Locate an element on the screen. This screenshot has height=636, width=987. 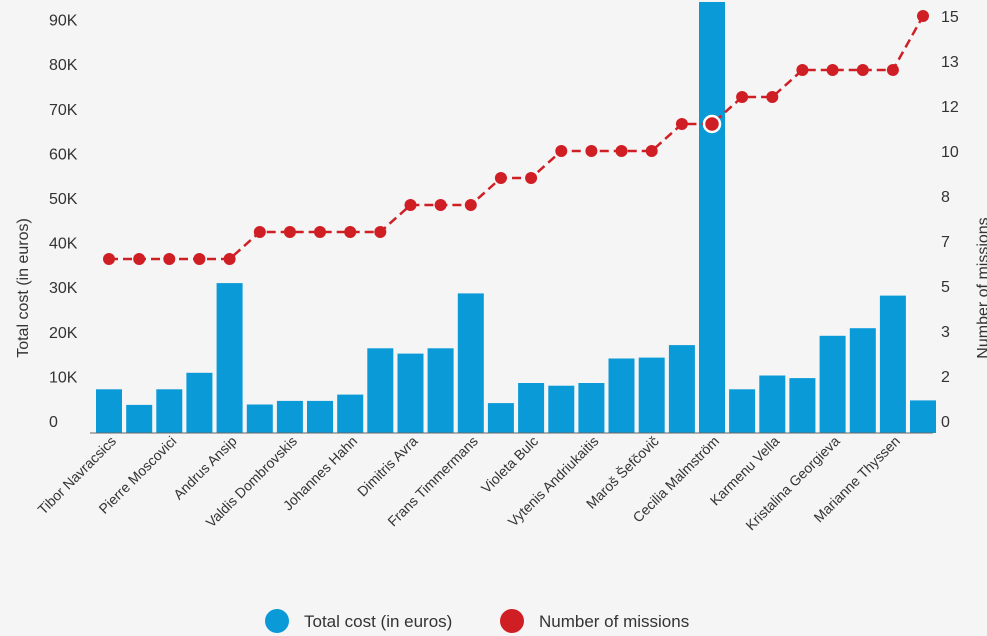
legend-label-cost: Total cost (in euros) is located at coordinates (378, 621).